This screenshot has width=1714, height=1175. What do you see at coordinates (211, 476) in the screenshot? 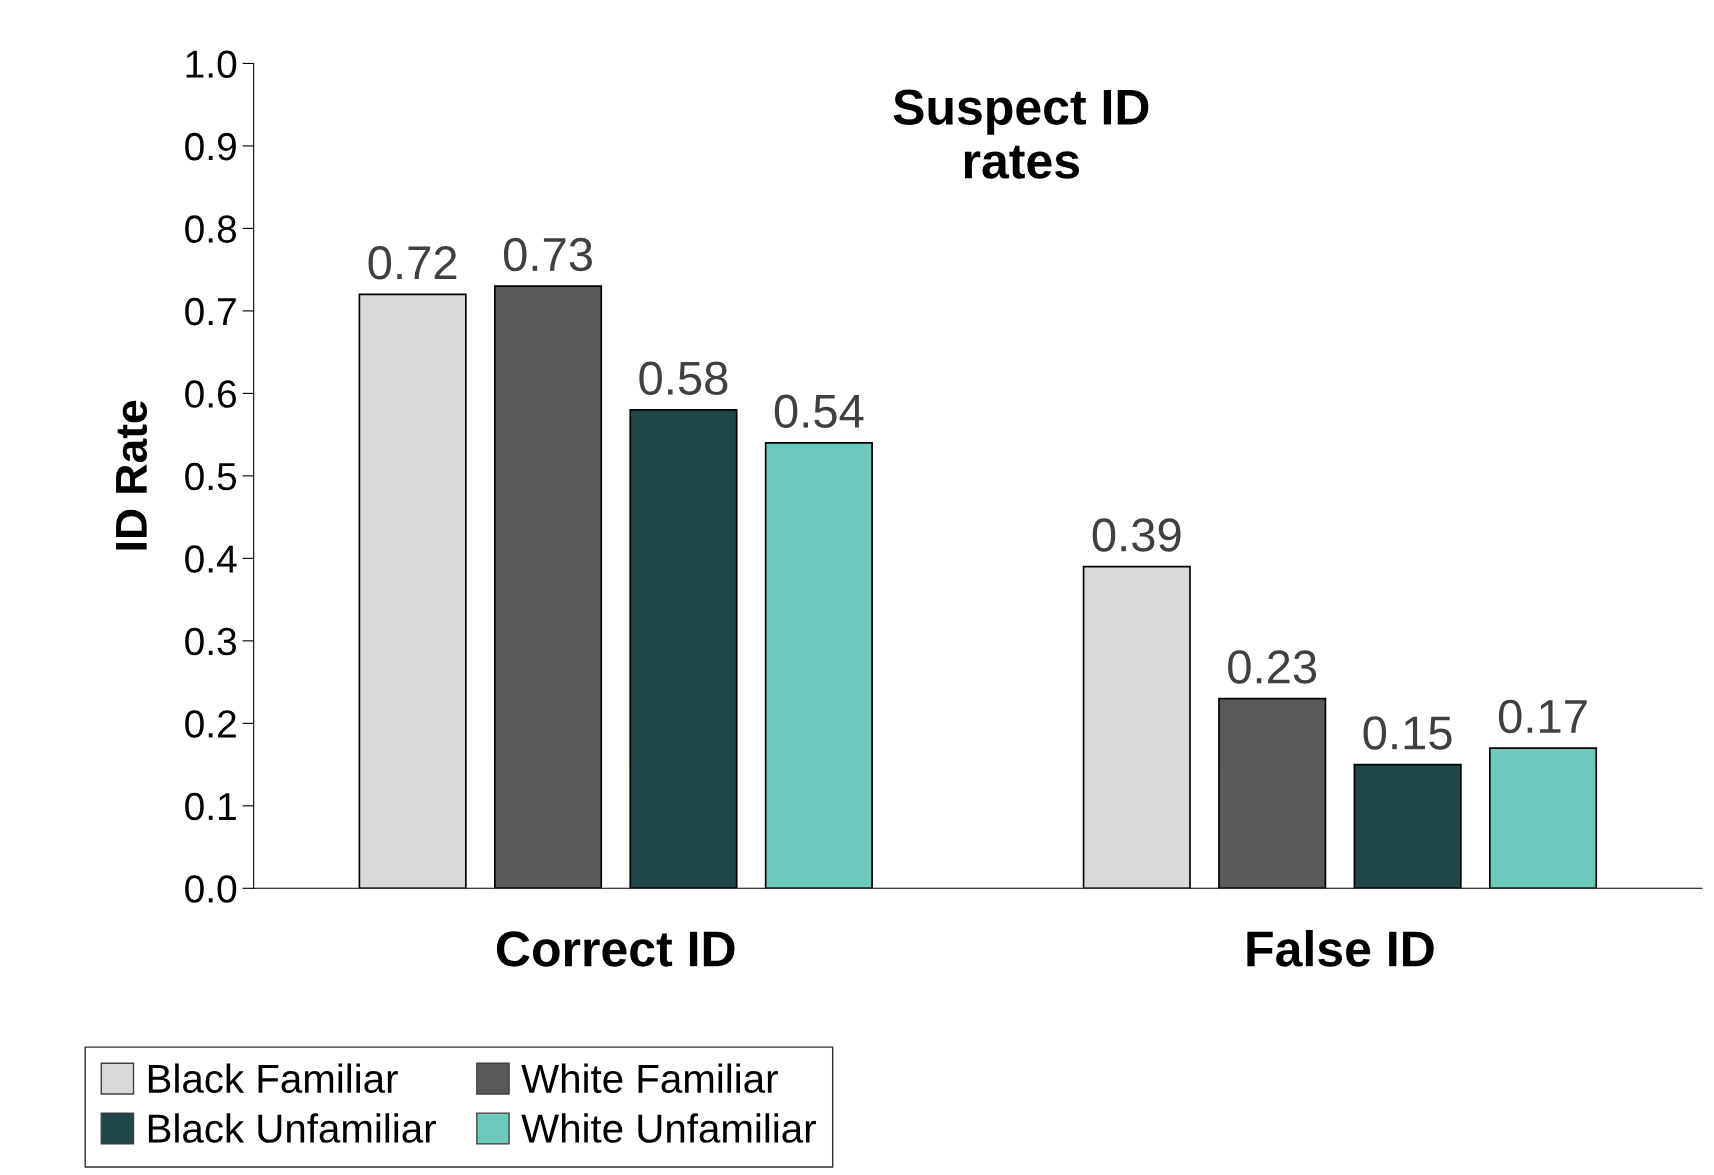
I see `y-tick-label: 0.5` at bounding box center [211, 476].